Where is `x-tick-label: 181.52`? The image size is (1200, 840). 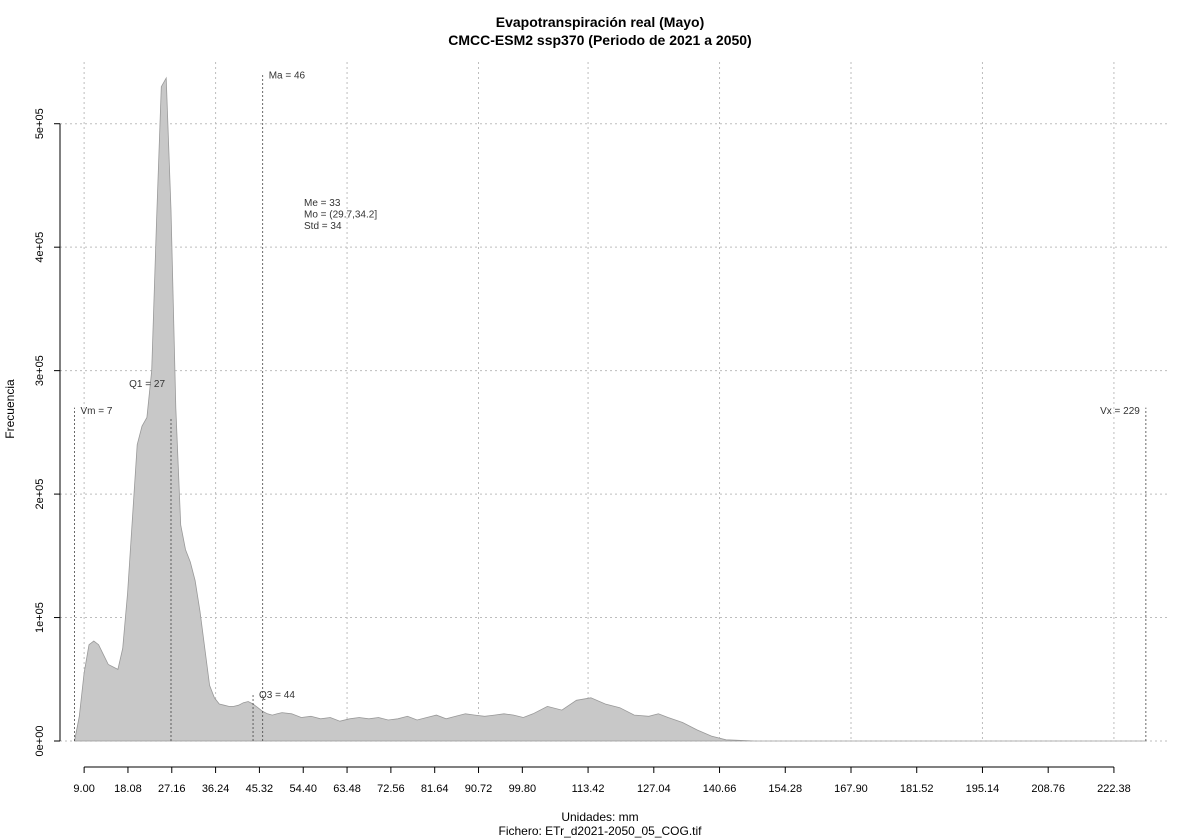 x-tick-label: 181.52 is located at coordinates (917, 789).